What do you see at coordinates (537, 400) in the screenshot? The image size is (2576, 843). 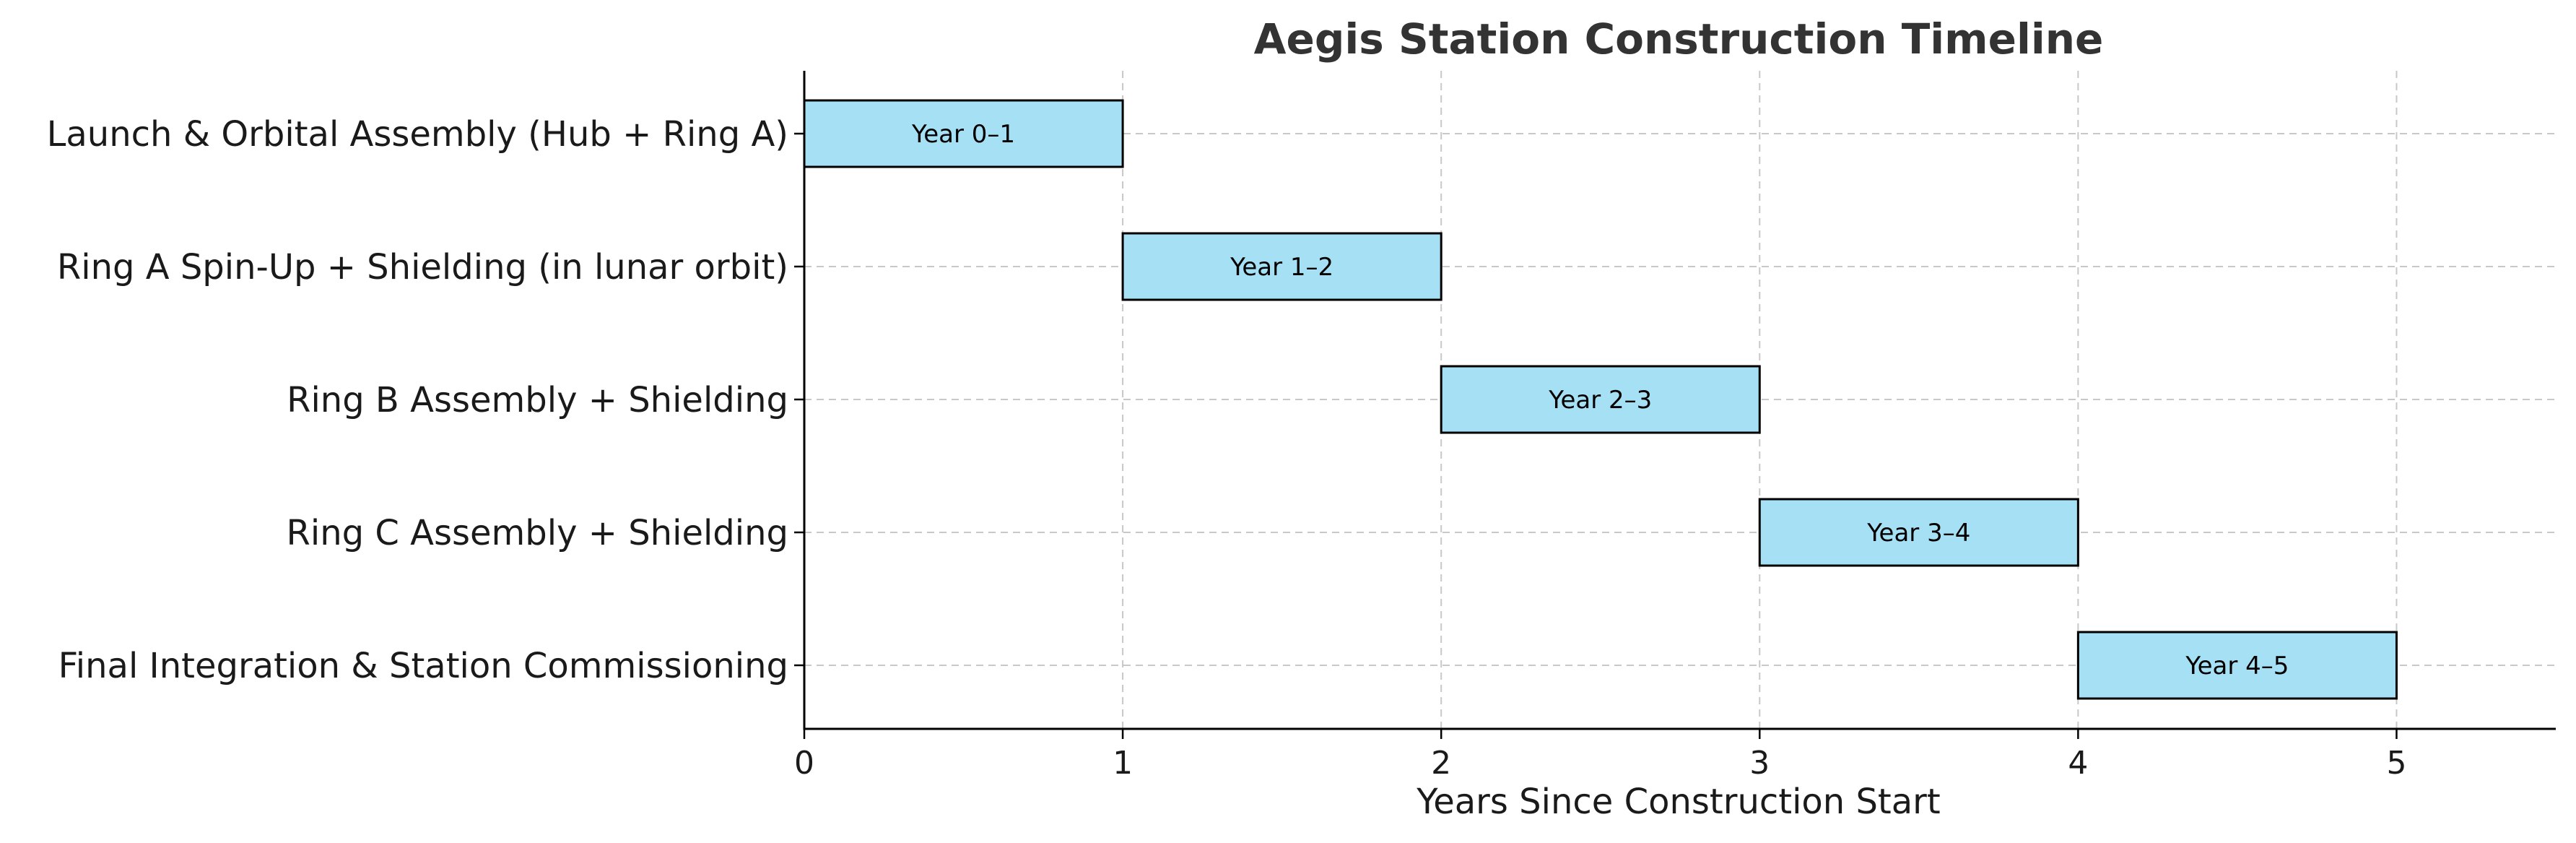 I see `category-label: Ring B Assembly + Shielding` at bounding box center [537, 400].